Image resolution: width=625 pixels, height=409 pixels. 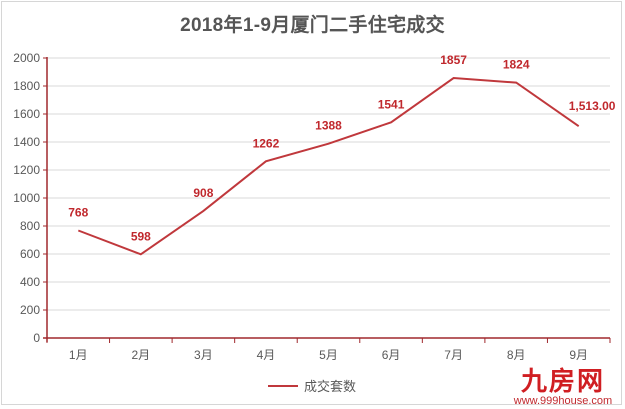 What do you see at coordinates (26, 142) in the screenshot?
I see `y-tick-label: 1400` at bounding box center [26, 142].